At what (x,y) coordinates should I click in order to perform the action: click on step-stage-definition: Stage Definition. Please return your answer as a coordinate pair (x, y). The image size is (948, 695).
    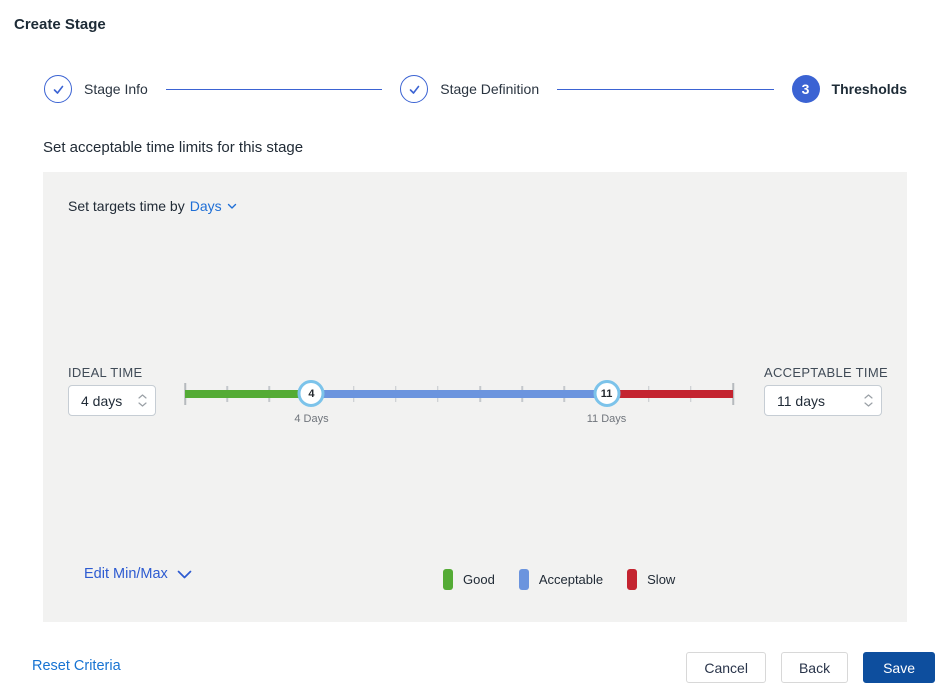
    Looking at the image, I should click on (469, 89).